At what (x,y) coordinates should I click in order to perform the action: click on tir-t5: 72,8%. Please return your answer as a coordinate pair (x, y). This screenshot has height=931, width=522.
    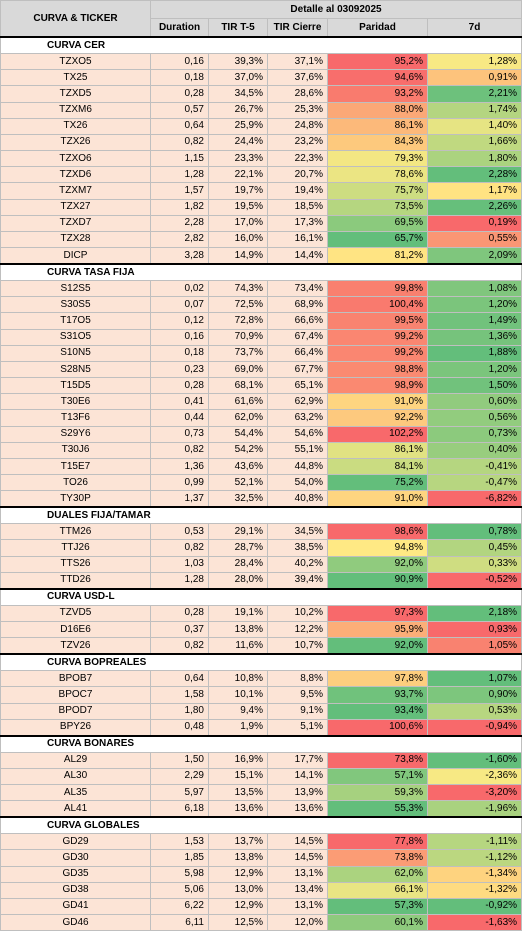
    Looking at the image, I should click on (238, 321).